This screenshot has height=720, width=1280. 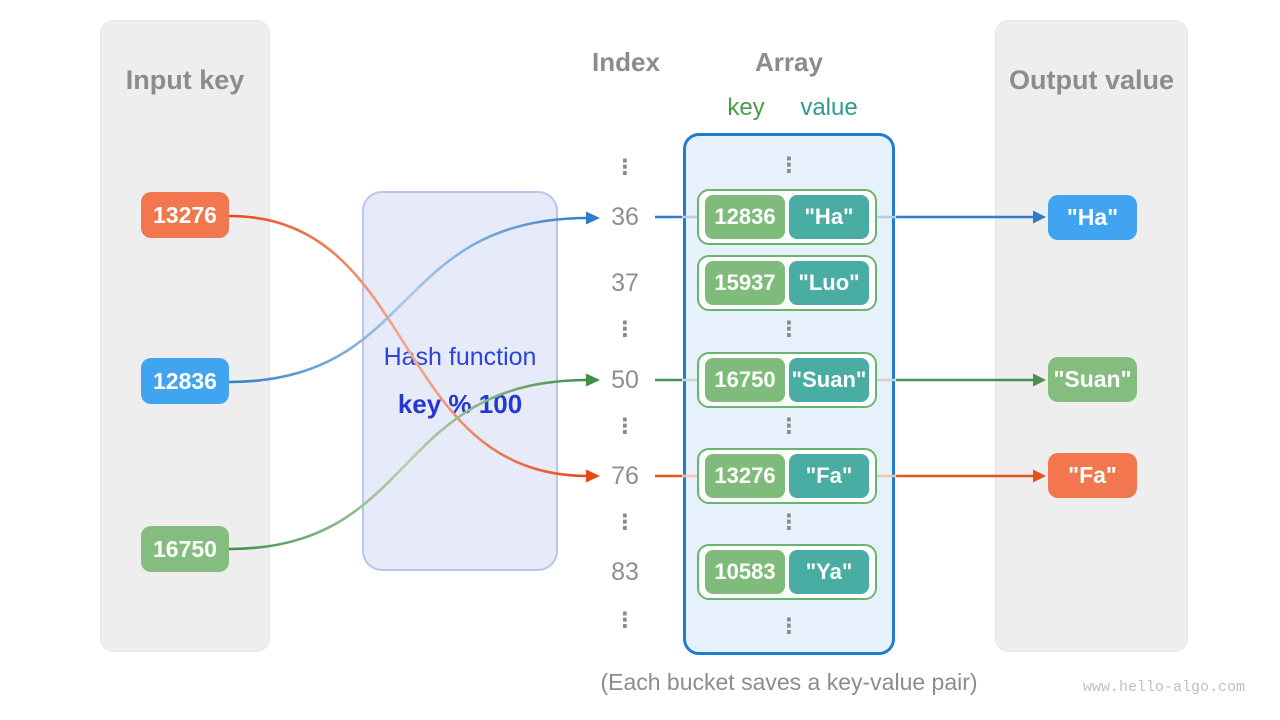 What do you see at coordinates (460, 357) in the screenshot?
I see `hash-function-name: Hash function` at bounding box center [460, 357].